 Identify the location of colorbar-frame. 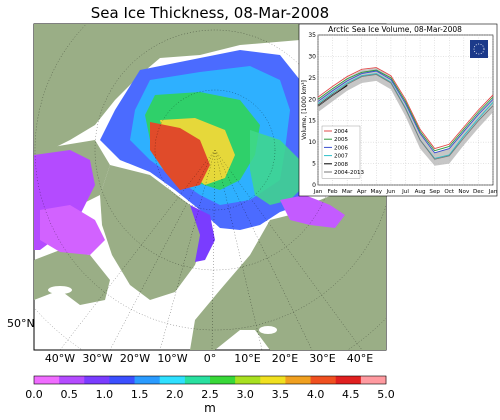
(210, 380).